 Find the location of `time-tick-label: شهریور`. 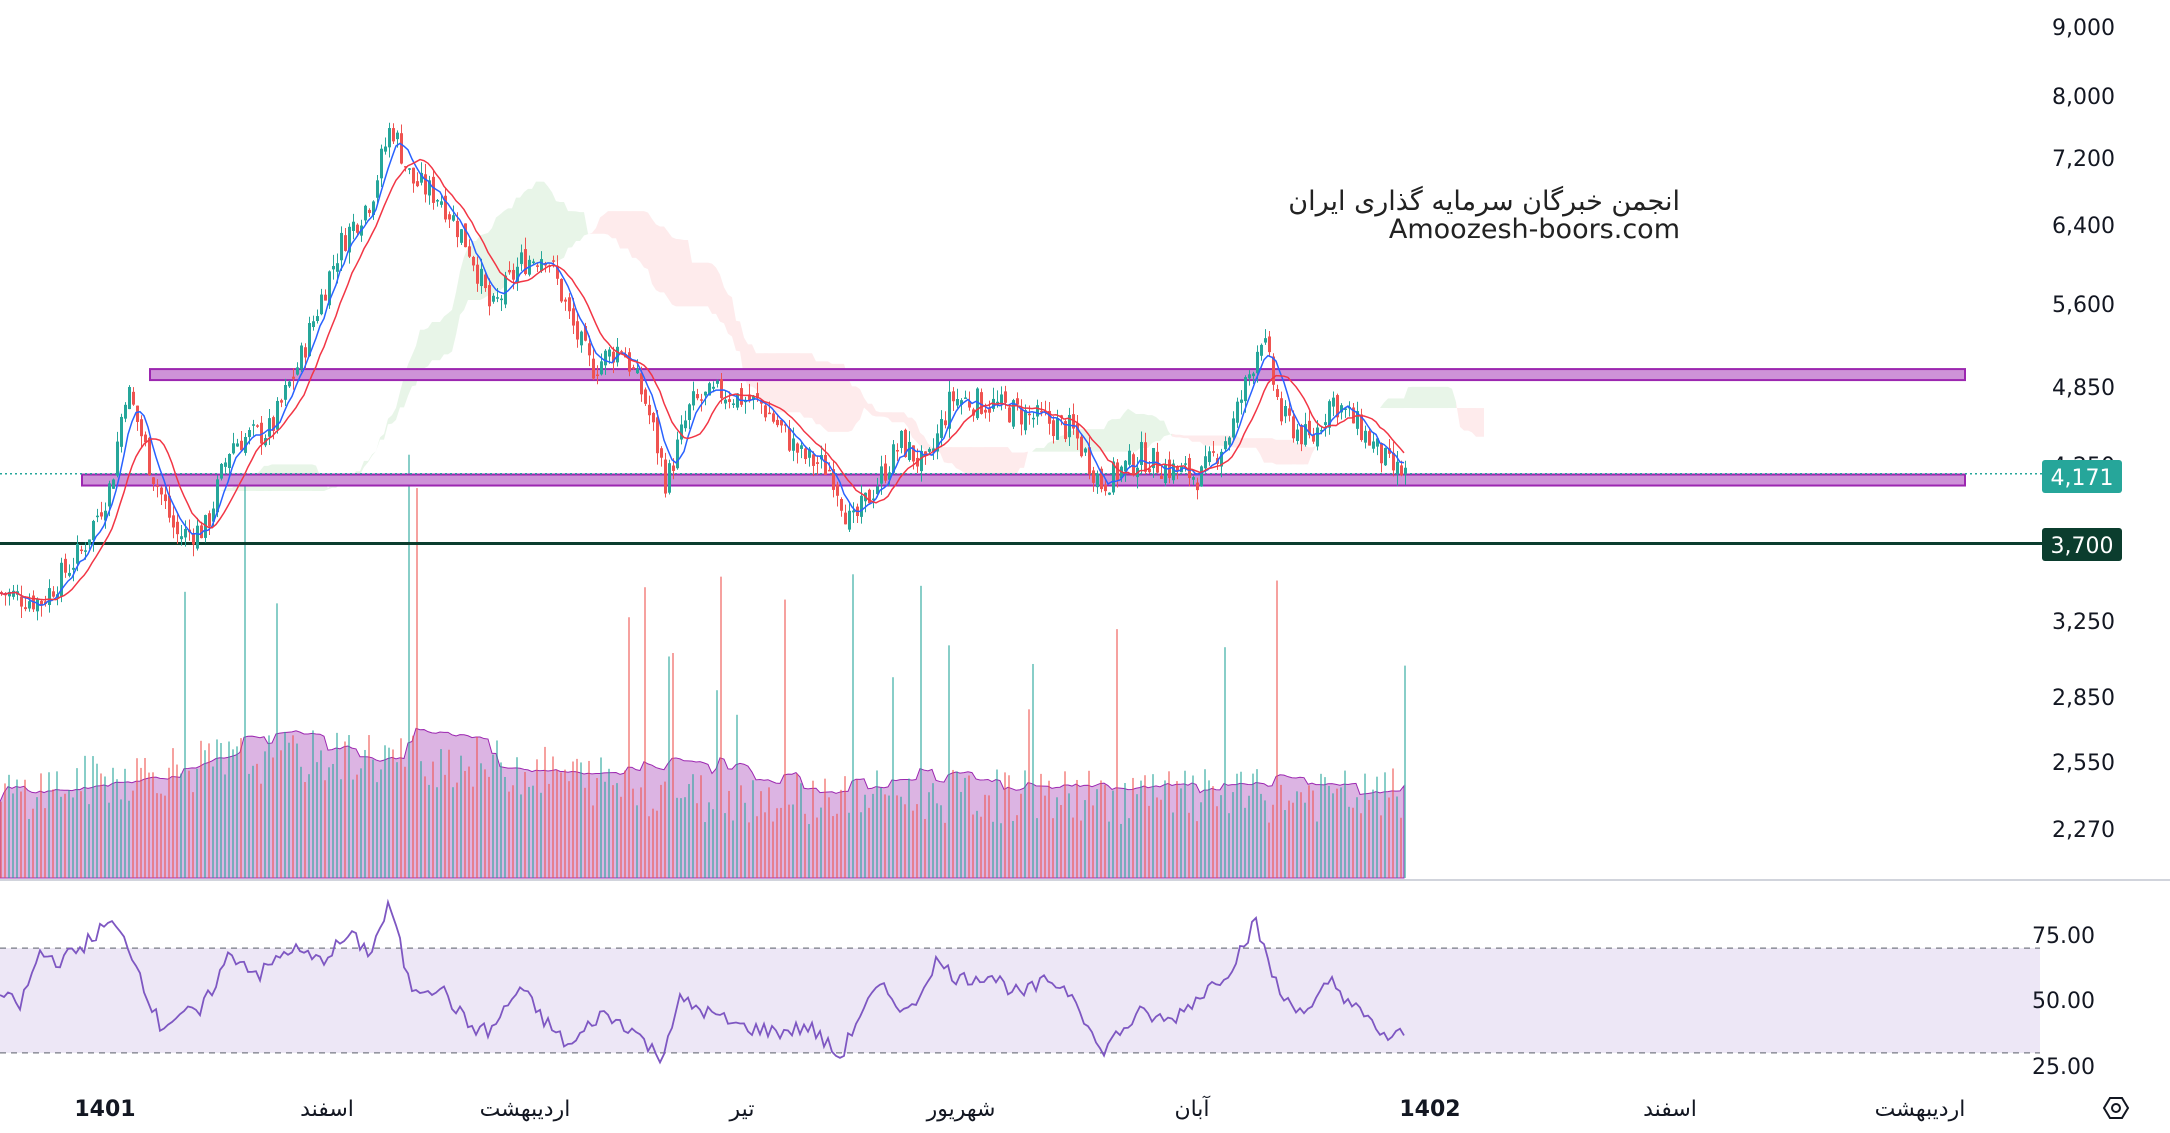

time-tick-label: شهریور is located at coordinates (961, 1109).